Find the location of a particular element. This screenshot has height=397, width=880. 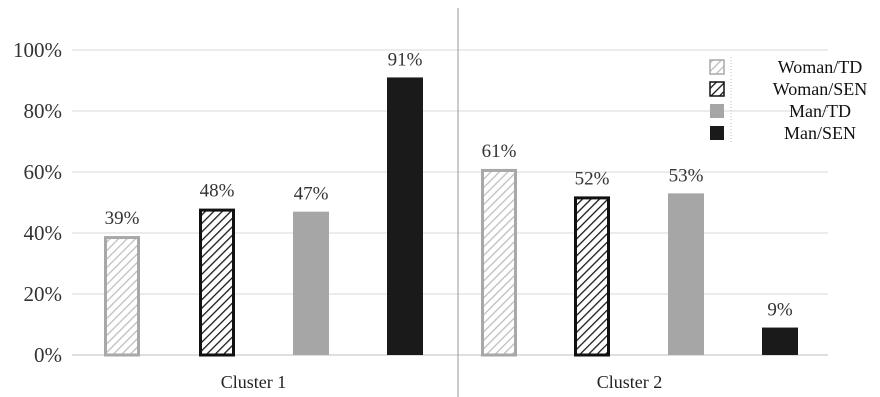

legend-label: Woman/TD is located at coordinates (820, 67).